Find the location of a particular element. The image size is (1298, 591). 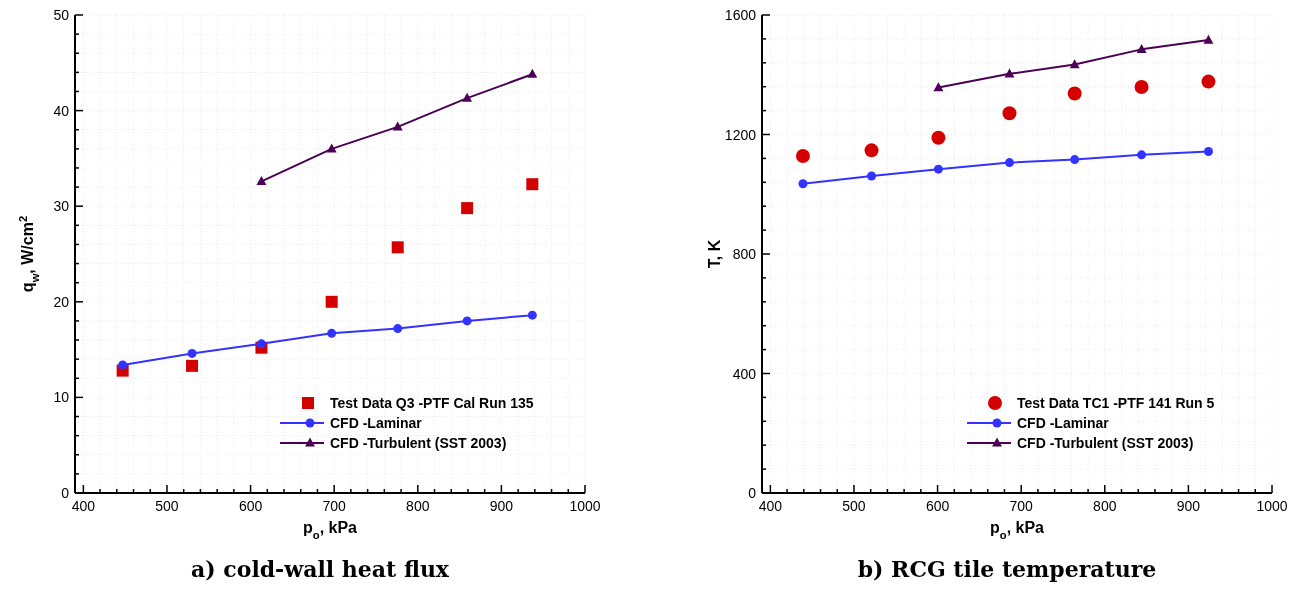

y-tick-label: 20 is located at coordinates (61, 301).